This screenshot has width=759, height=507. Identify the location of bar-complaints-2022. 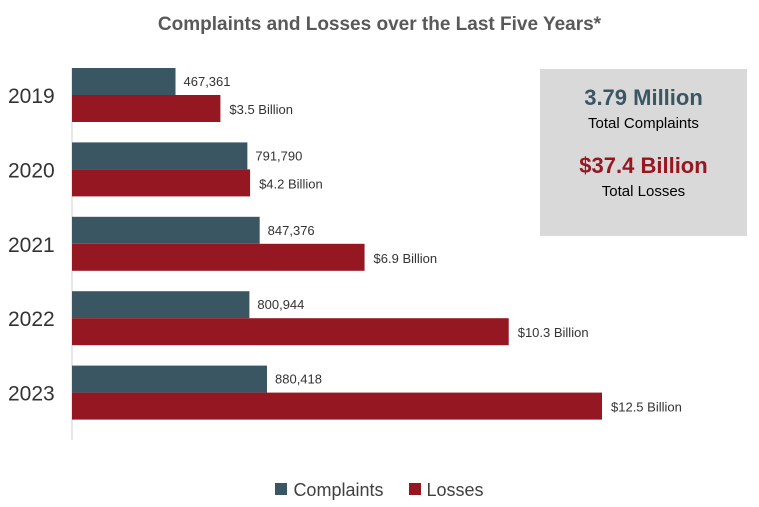
(161, 305).